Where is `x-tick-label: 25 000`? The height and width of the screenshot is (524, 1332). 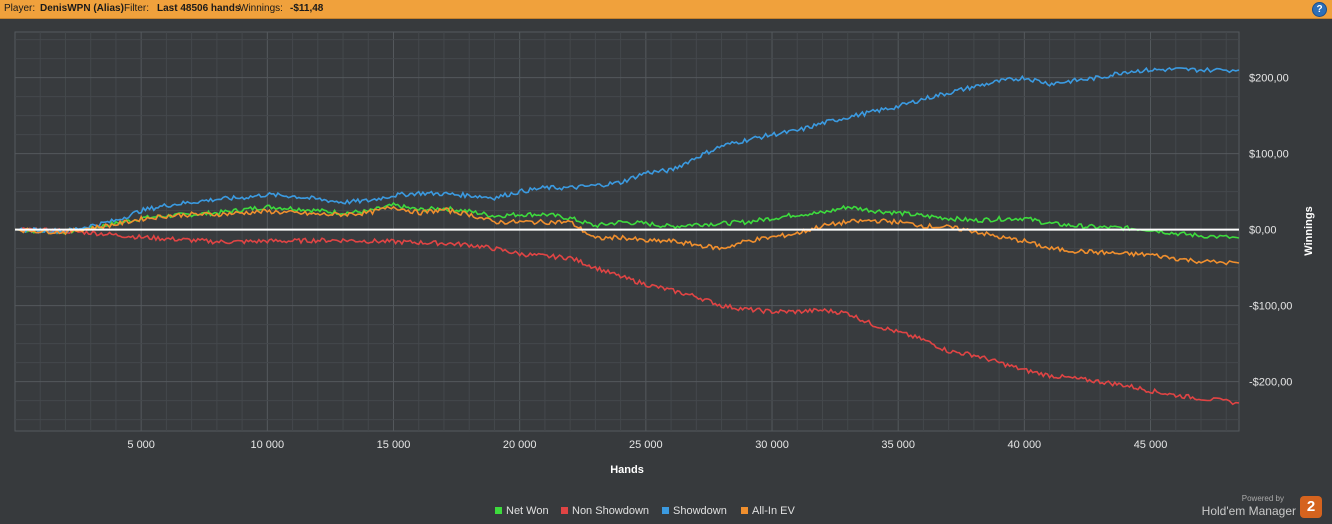
x-tick-label: 25 000 is located at coordinates (646, 445).